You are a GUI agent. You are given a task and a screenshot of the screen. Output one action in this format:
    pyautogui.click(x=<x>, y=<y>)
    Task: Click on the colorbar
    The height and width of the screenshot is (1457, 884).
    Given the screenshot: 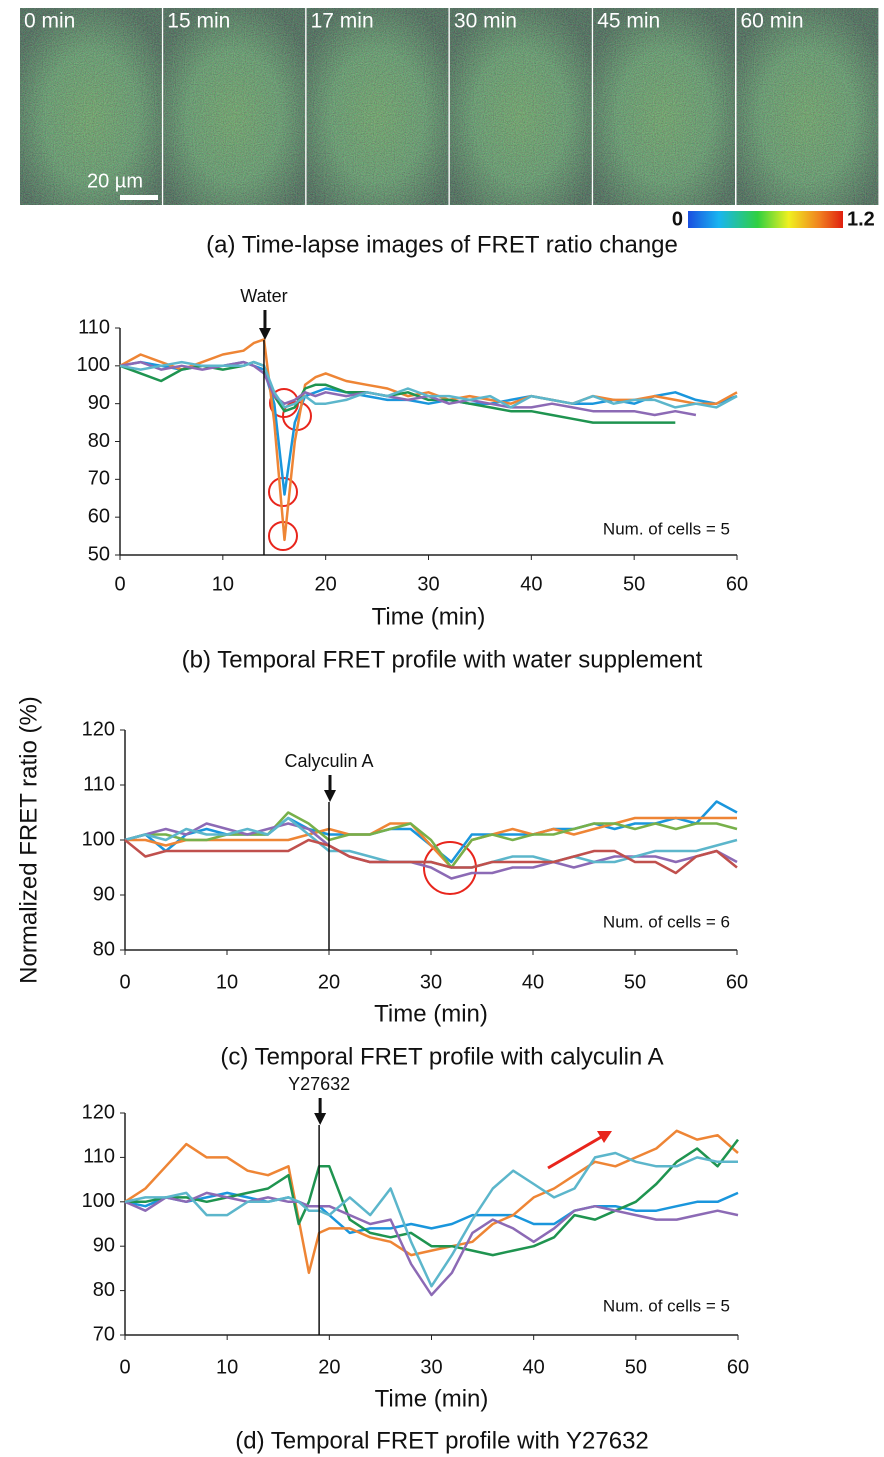 What is the action you would take?
    pyautogui.click(x=765, y=219)
    